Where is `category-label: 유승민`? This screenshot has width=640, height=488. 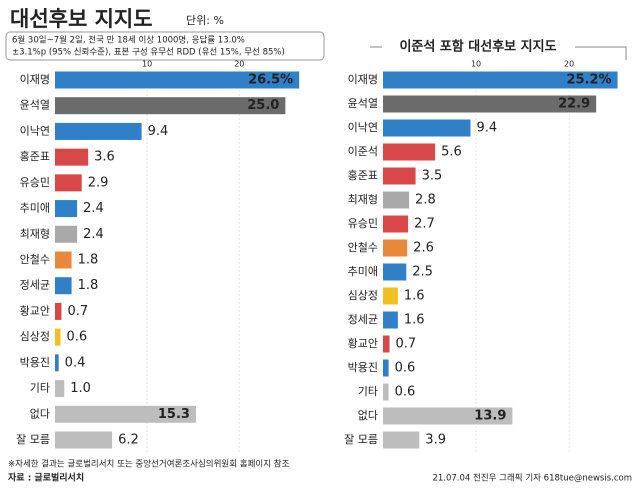
category-label: 유승민 is located at coordinates (363, 223).